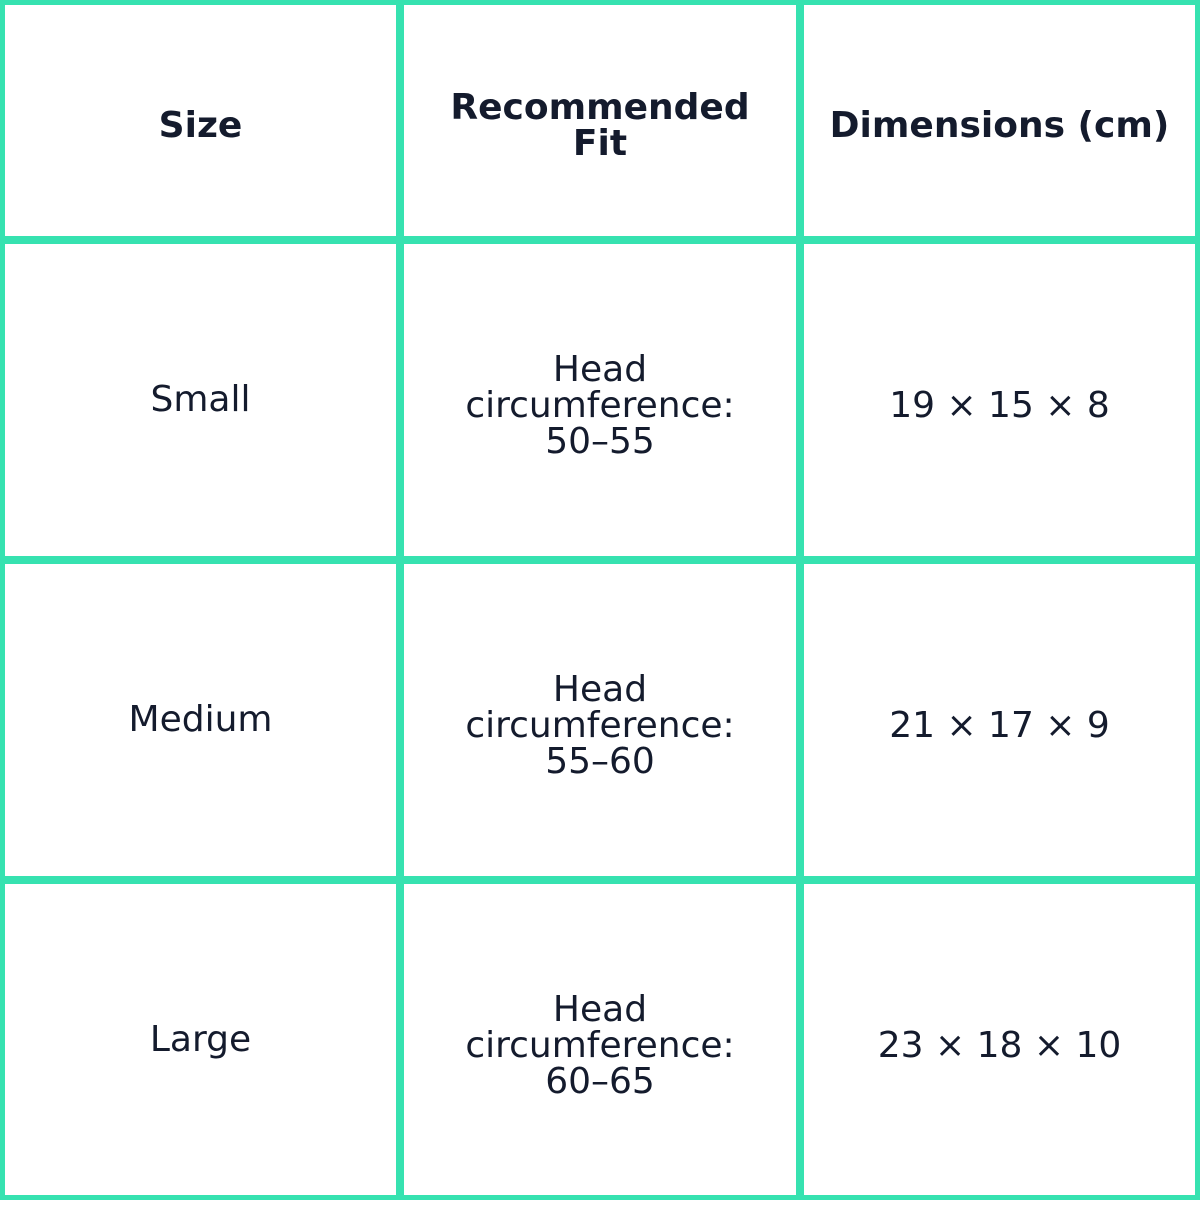 This screenshot has height=1208, width=1200. I want to click on border-right, so click(1197, 600).